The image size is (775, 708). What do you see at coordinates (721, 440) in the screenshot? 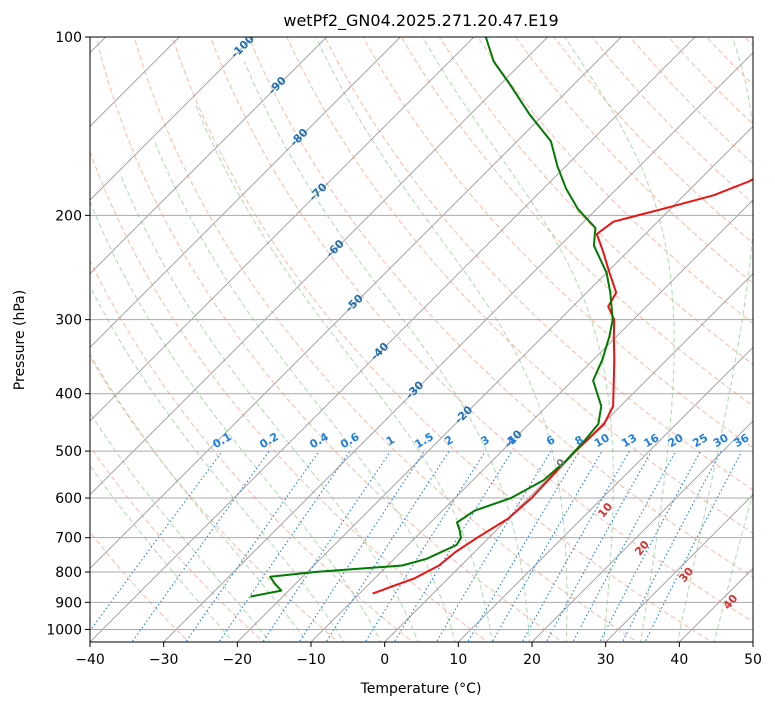
I see `mixing-ratio-label: 30` at bounding box center [721, 440].